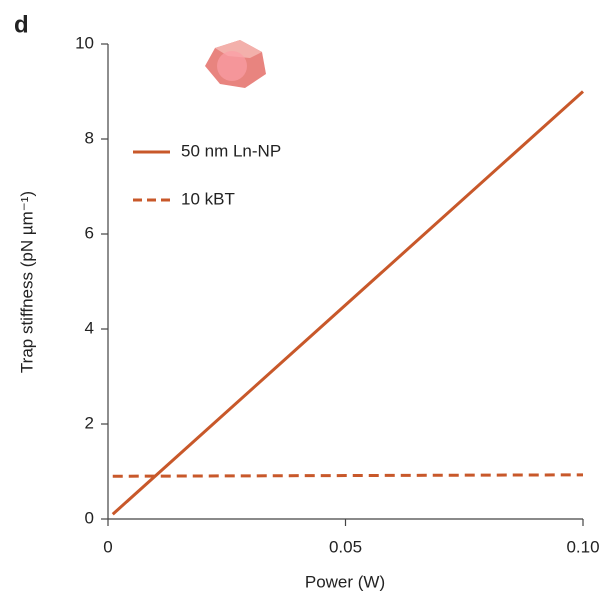 This screenshot has height=599, width=607. Describe the element at coordinates (348, 475) in the screenshot. I see `series-line` at that location.